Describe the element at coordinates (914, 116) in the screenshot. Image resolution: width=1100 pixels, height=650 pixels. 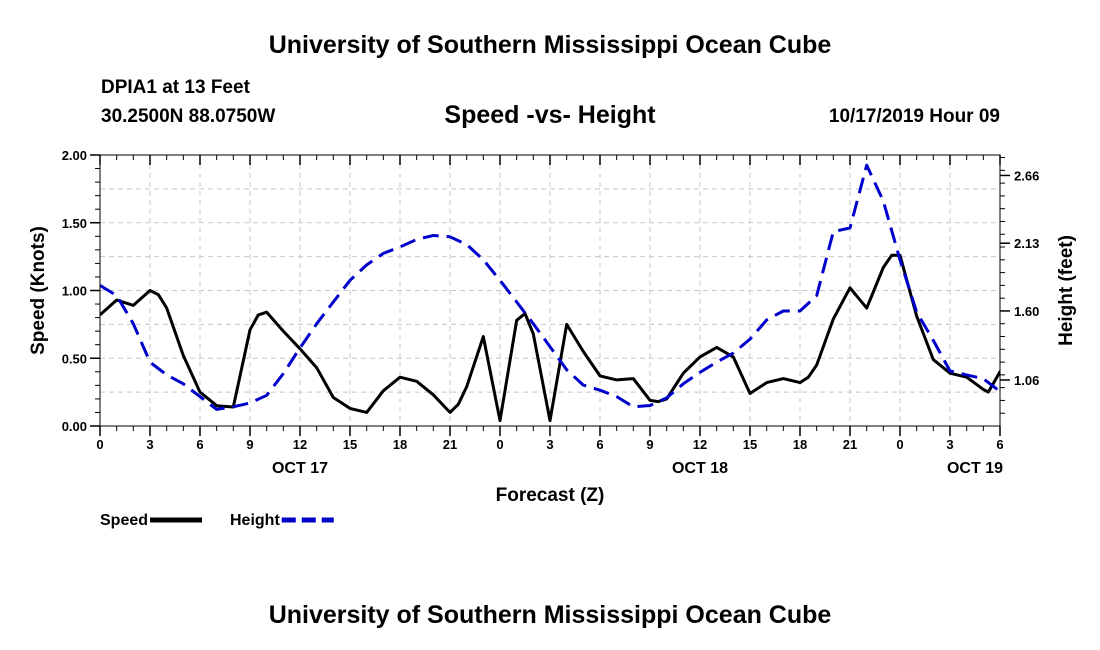
I see `forecast-datetime: 10/17/2019 Hour 09` at that location.